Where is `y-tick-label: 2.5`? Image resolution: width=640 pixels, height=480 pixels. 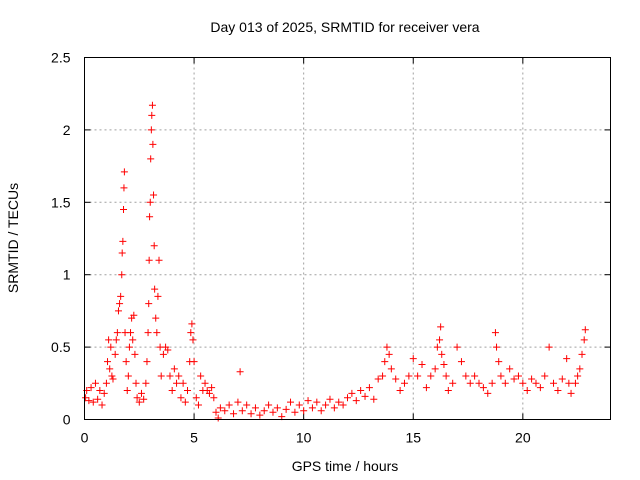
y-tick-label: 2.5 is located at coordinates (61, 58).